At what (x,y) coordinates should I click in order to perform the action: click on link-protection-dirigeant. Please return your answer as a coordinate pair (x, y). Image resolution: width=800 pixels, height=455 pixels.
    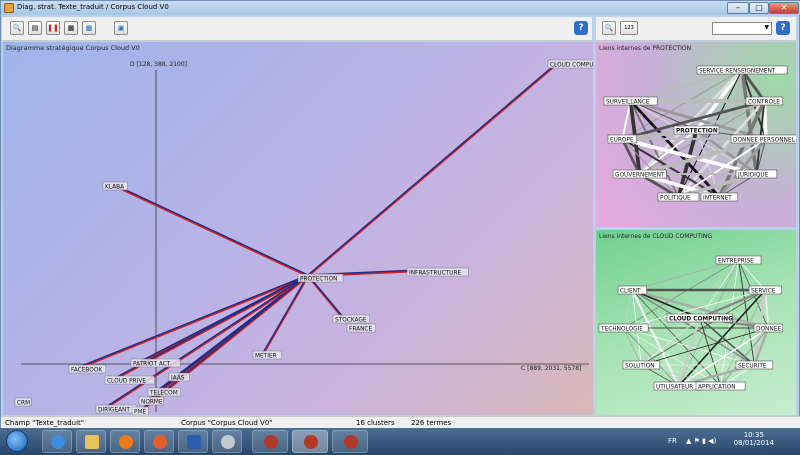
    Looking at the image, I should click on (207, 341).